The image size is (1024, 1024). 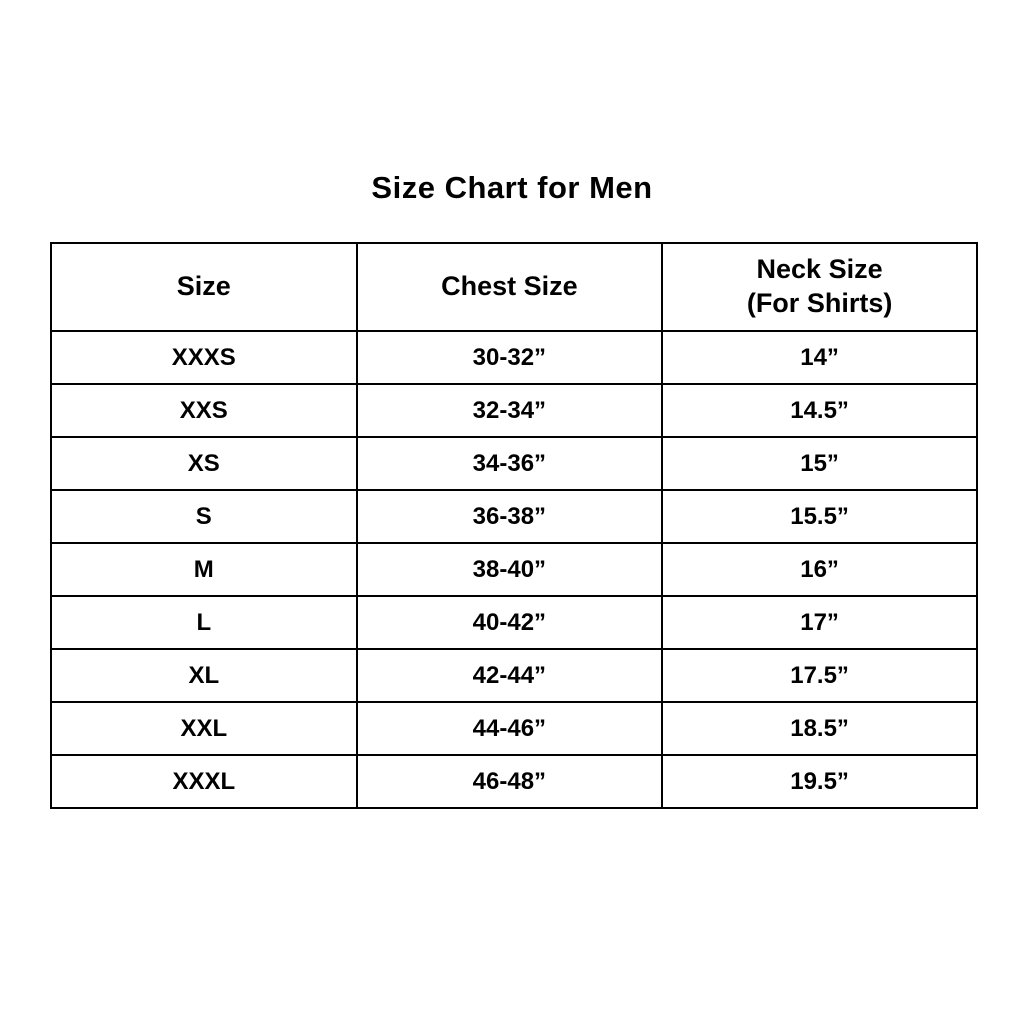 What do you see at coordinates (819, 728) in the screenshot?
I see `neck-cell: 18.5”` at bounding box center [819, 728].